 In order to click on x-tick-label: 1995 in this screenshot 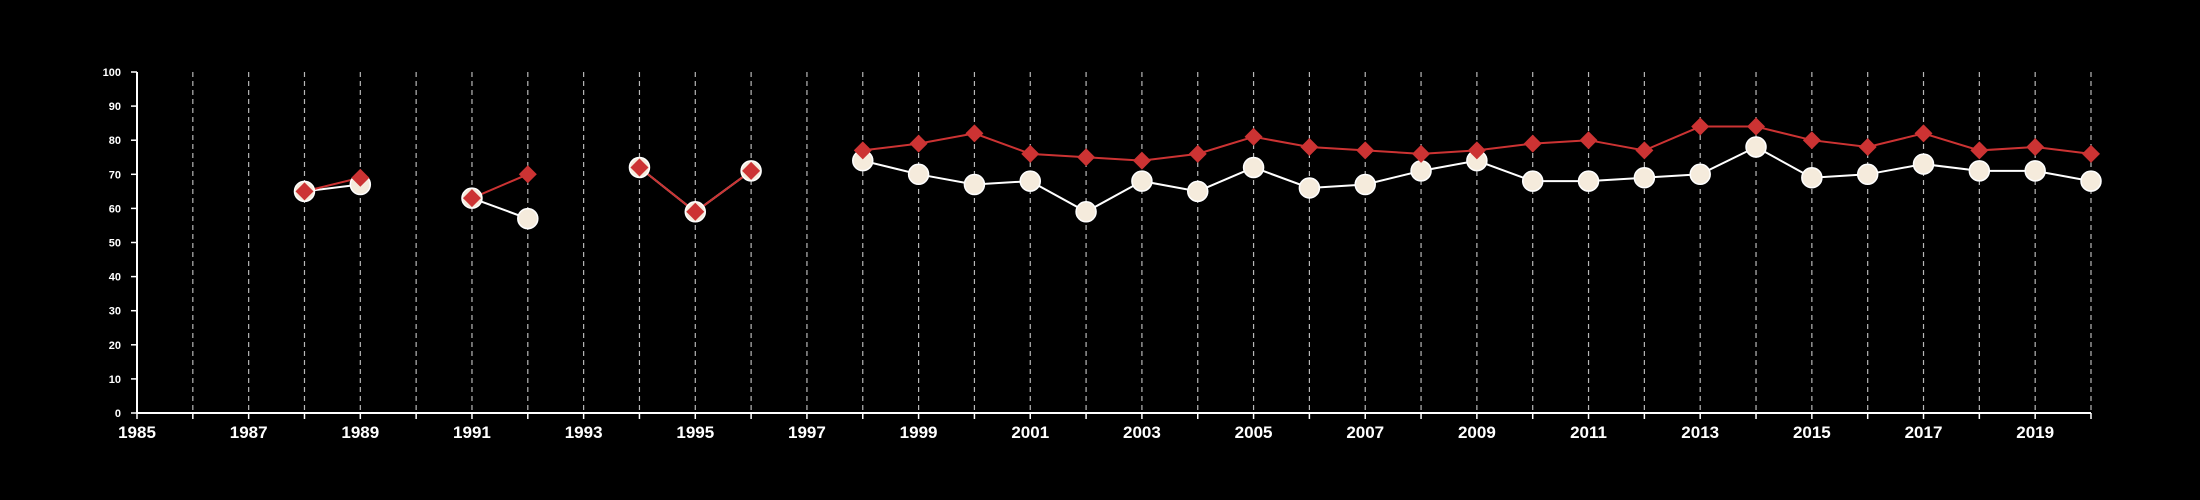, I will do `click(695, 432)`.